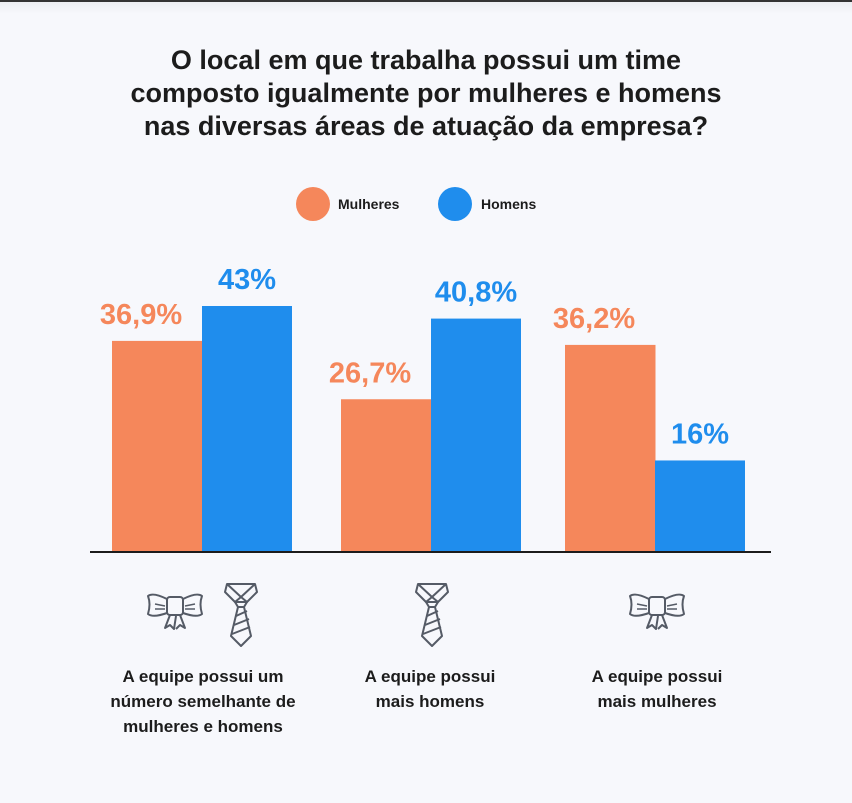 This screenshot has width=852, height=803. I want to click on legend: Mulheres Homens, so click(416, 204).